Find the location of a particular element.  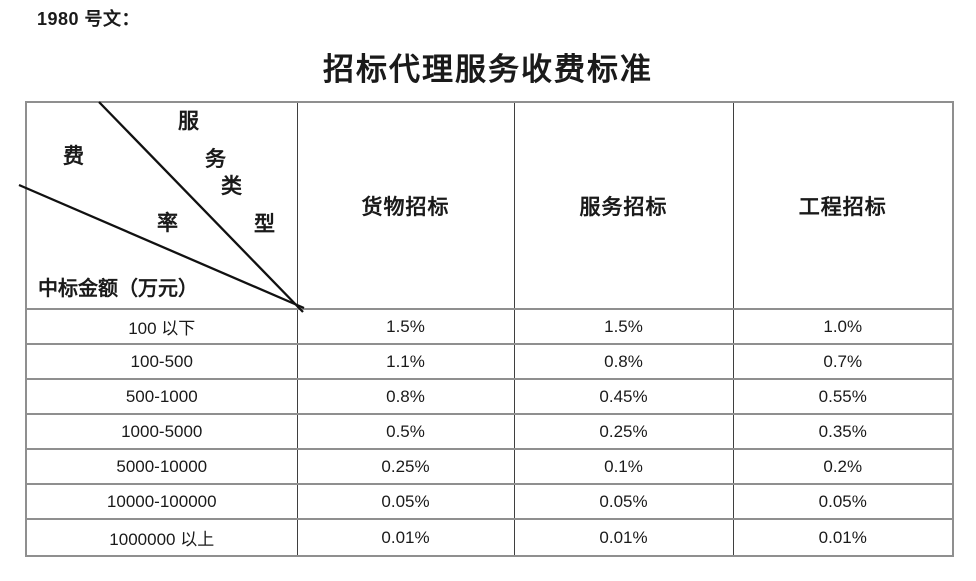

table-row: 5000-10000 0.25% 0.1% 0.2% is located at coordinates (489, 466).